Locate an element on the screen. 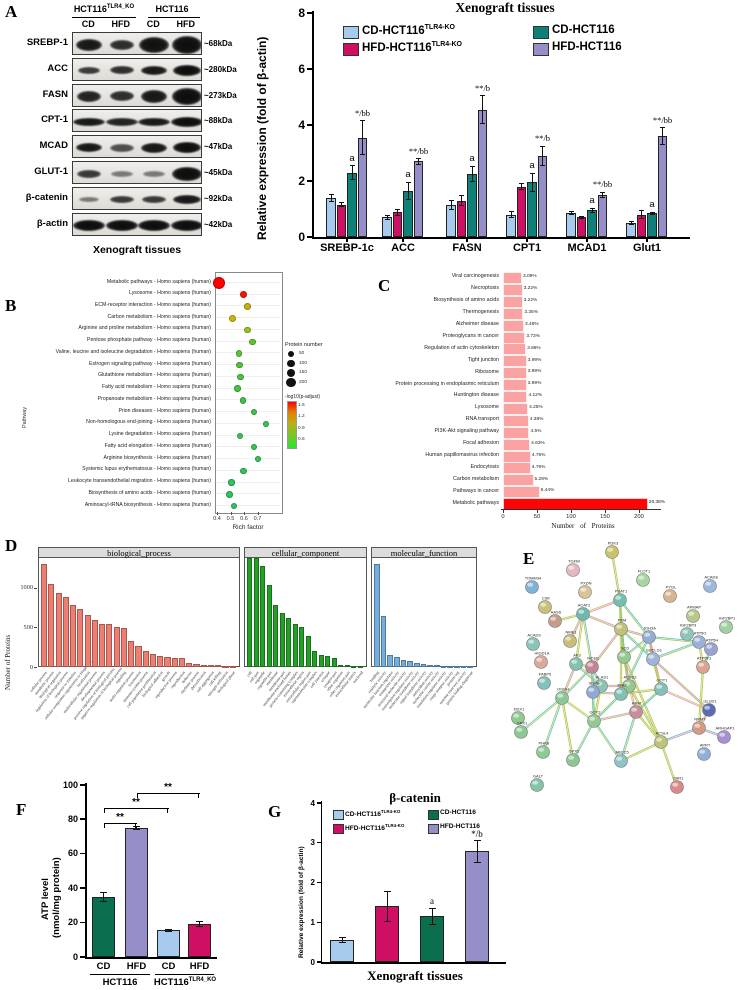  node-label: GPX2 is located at coordinates (574, 751).